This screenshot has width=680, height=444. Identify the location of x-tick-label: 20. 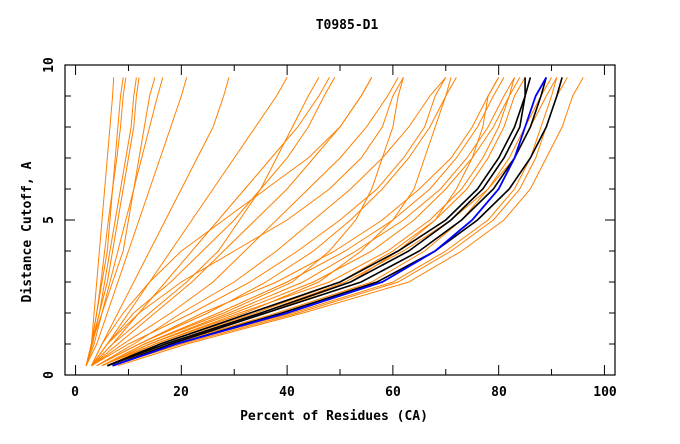
(181, 392).